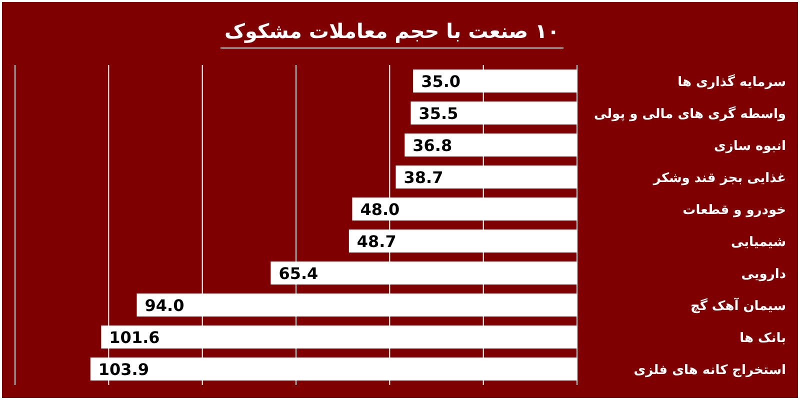 This screenshot has height=400, width=800. Describe the element at coordinates (424, 177) in the screenshot. I see `data-label: 38.7` at that location.